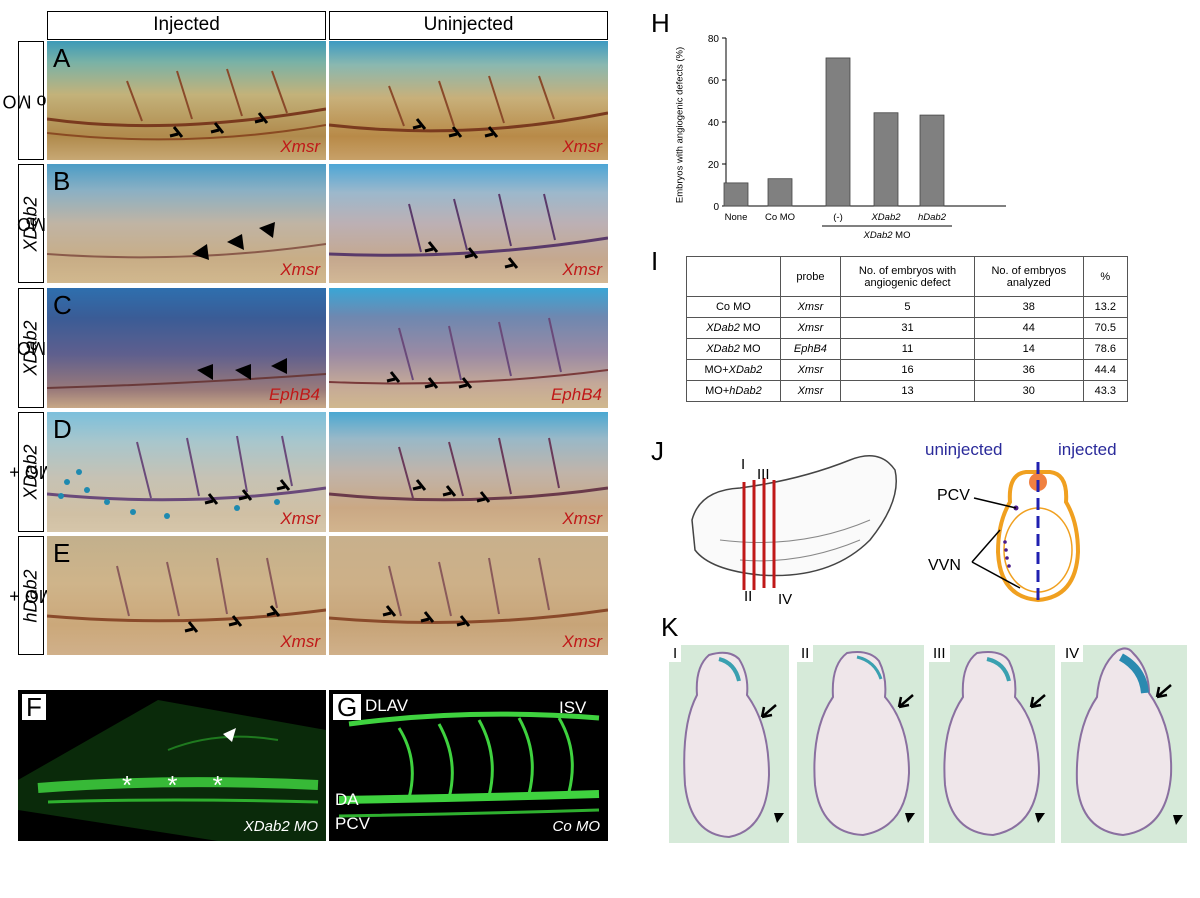 The image size is (1200, 898). What do you see at coordinates (1105, 349) in the screenshot?
I see `table-cell: 78.6` at bounding box center [1105, 349].